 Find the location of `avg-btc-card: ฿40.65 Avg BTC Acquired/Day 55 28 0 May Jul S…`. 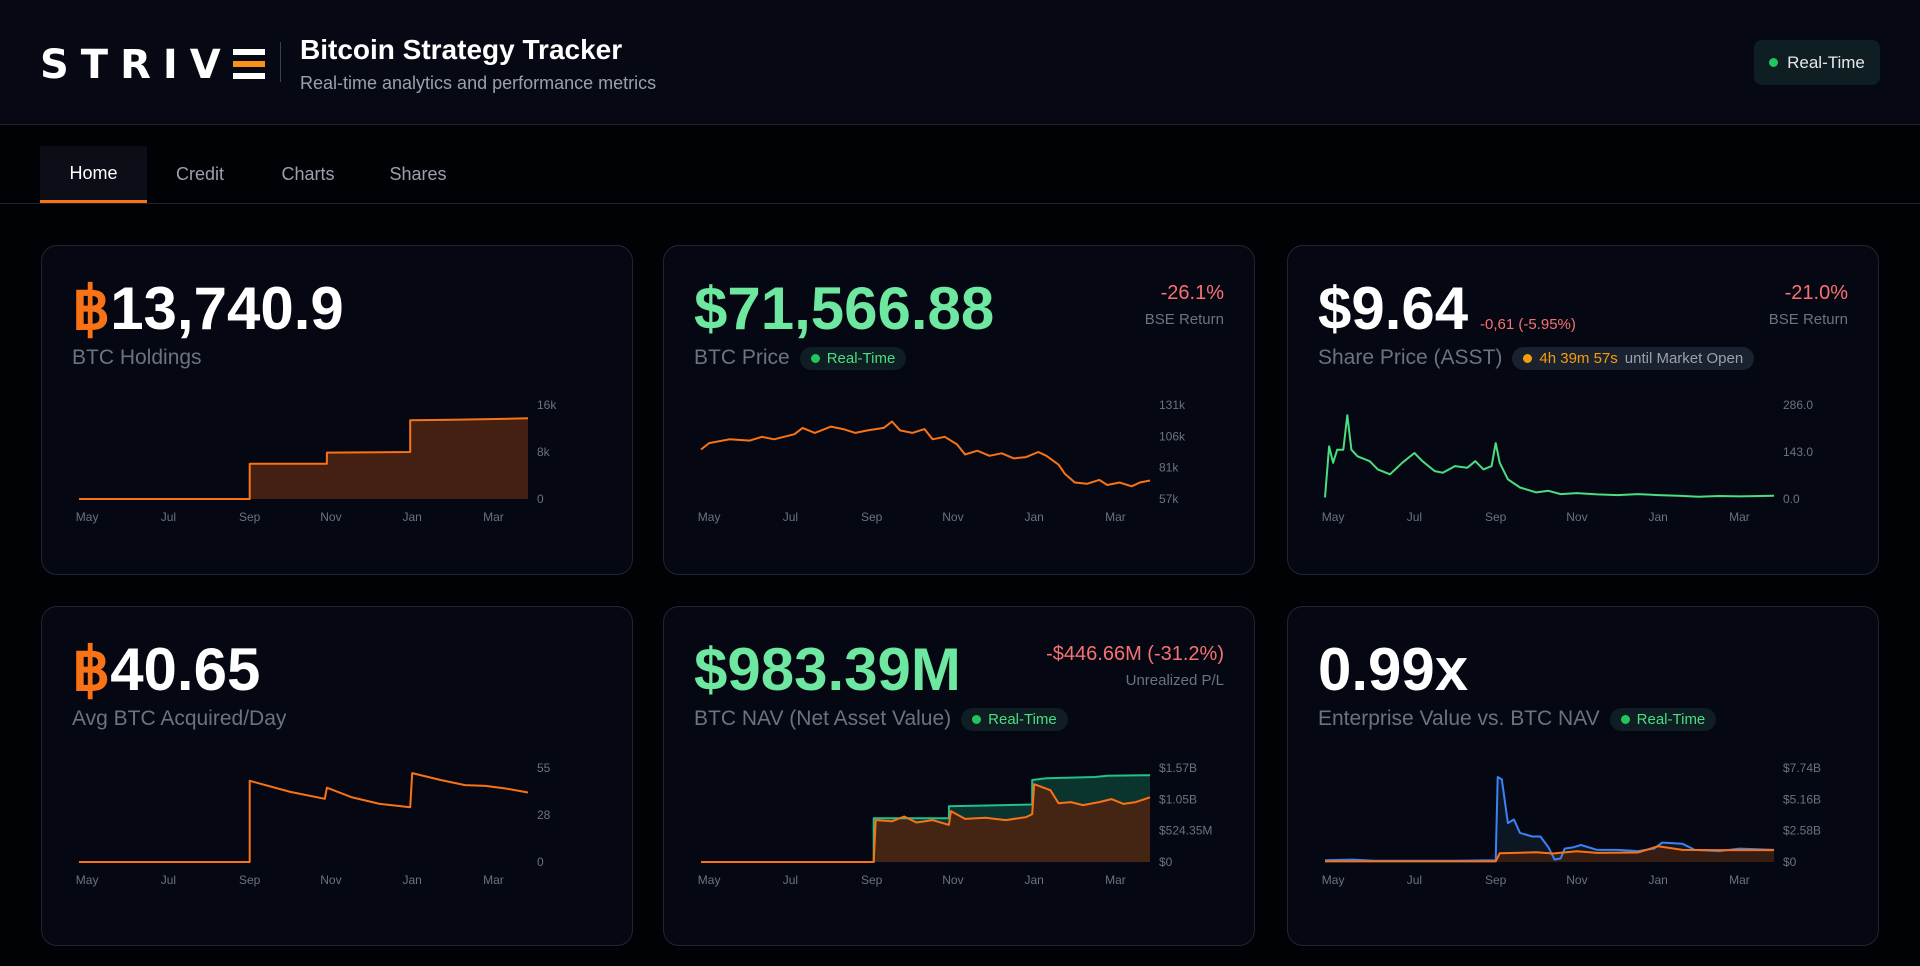

avg-btc-card: ฿40.65 Avg BTC Acquired/Day 55 28 0 May Jul S… is located at coordinates (337, 776).